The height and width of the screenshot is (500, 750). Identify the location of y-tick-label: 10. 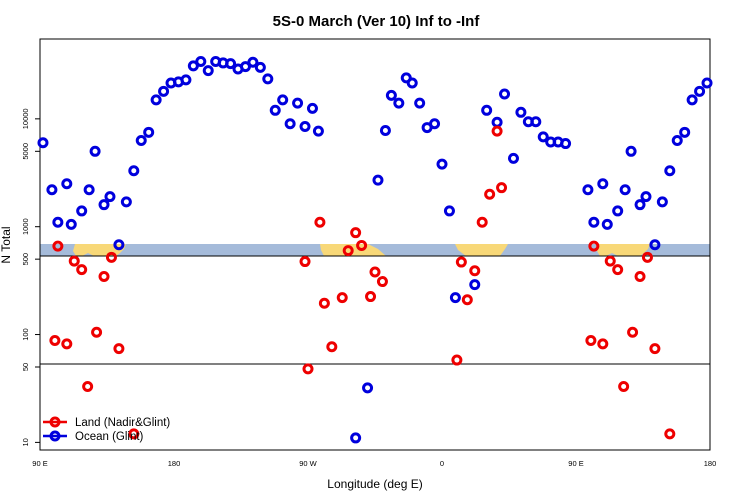
(25, 442).